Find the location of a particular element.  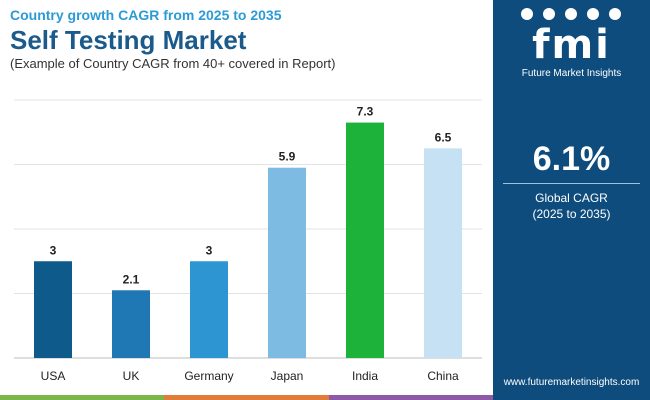

fmi-logo: fmi Future Market Insights is located at coordinates (571, 43).